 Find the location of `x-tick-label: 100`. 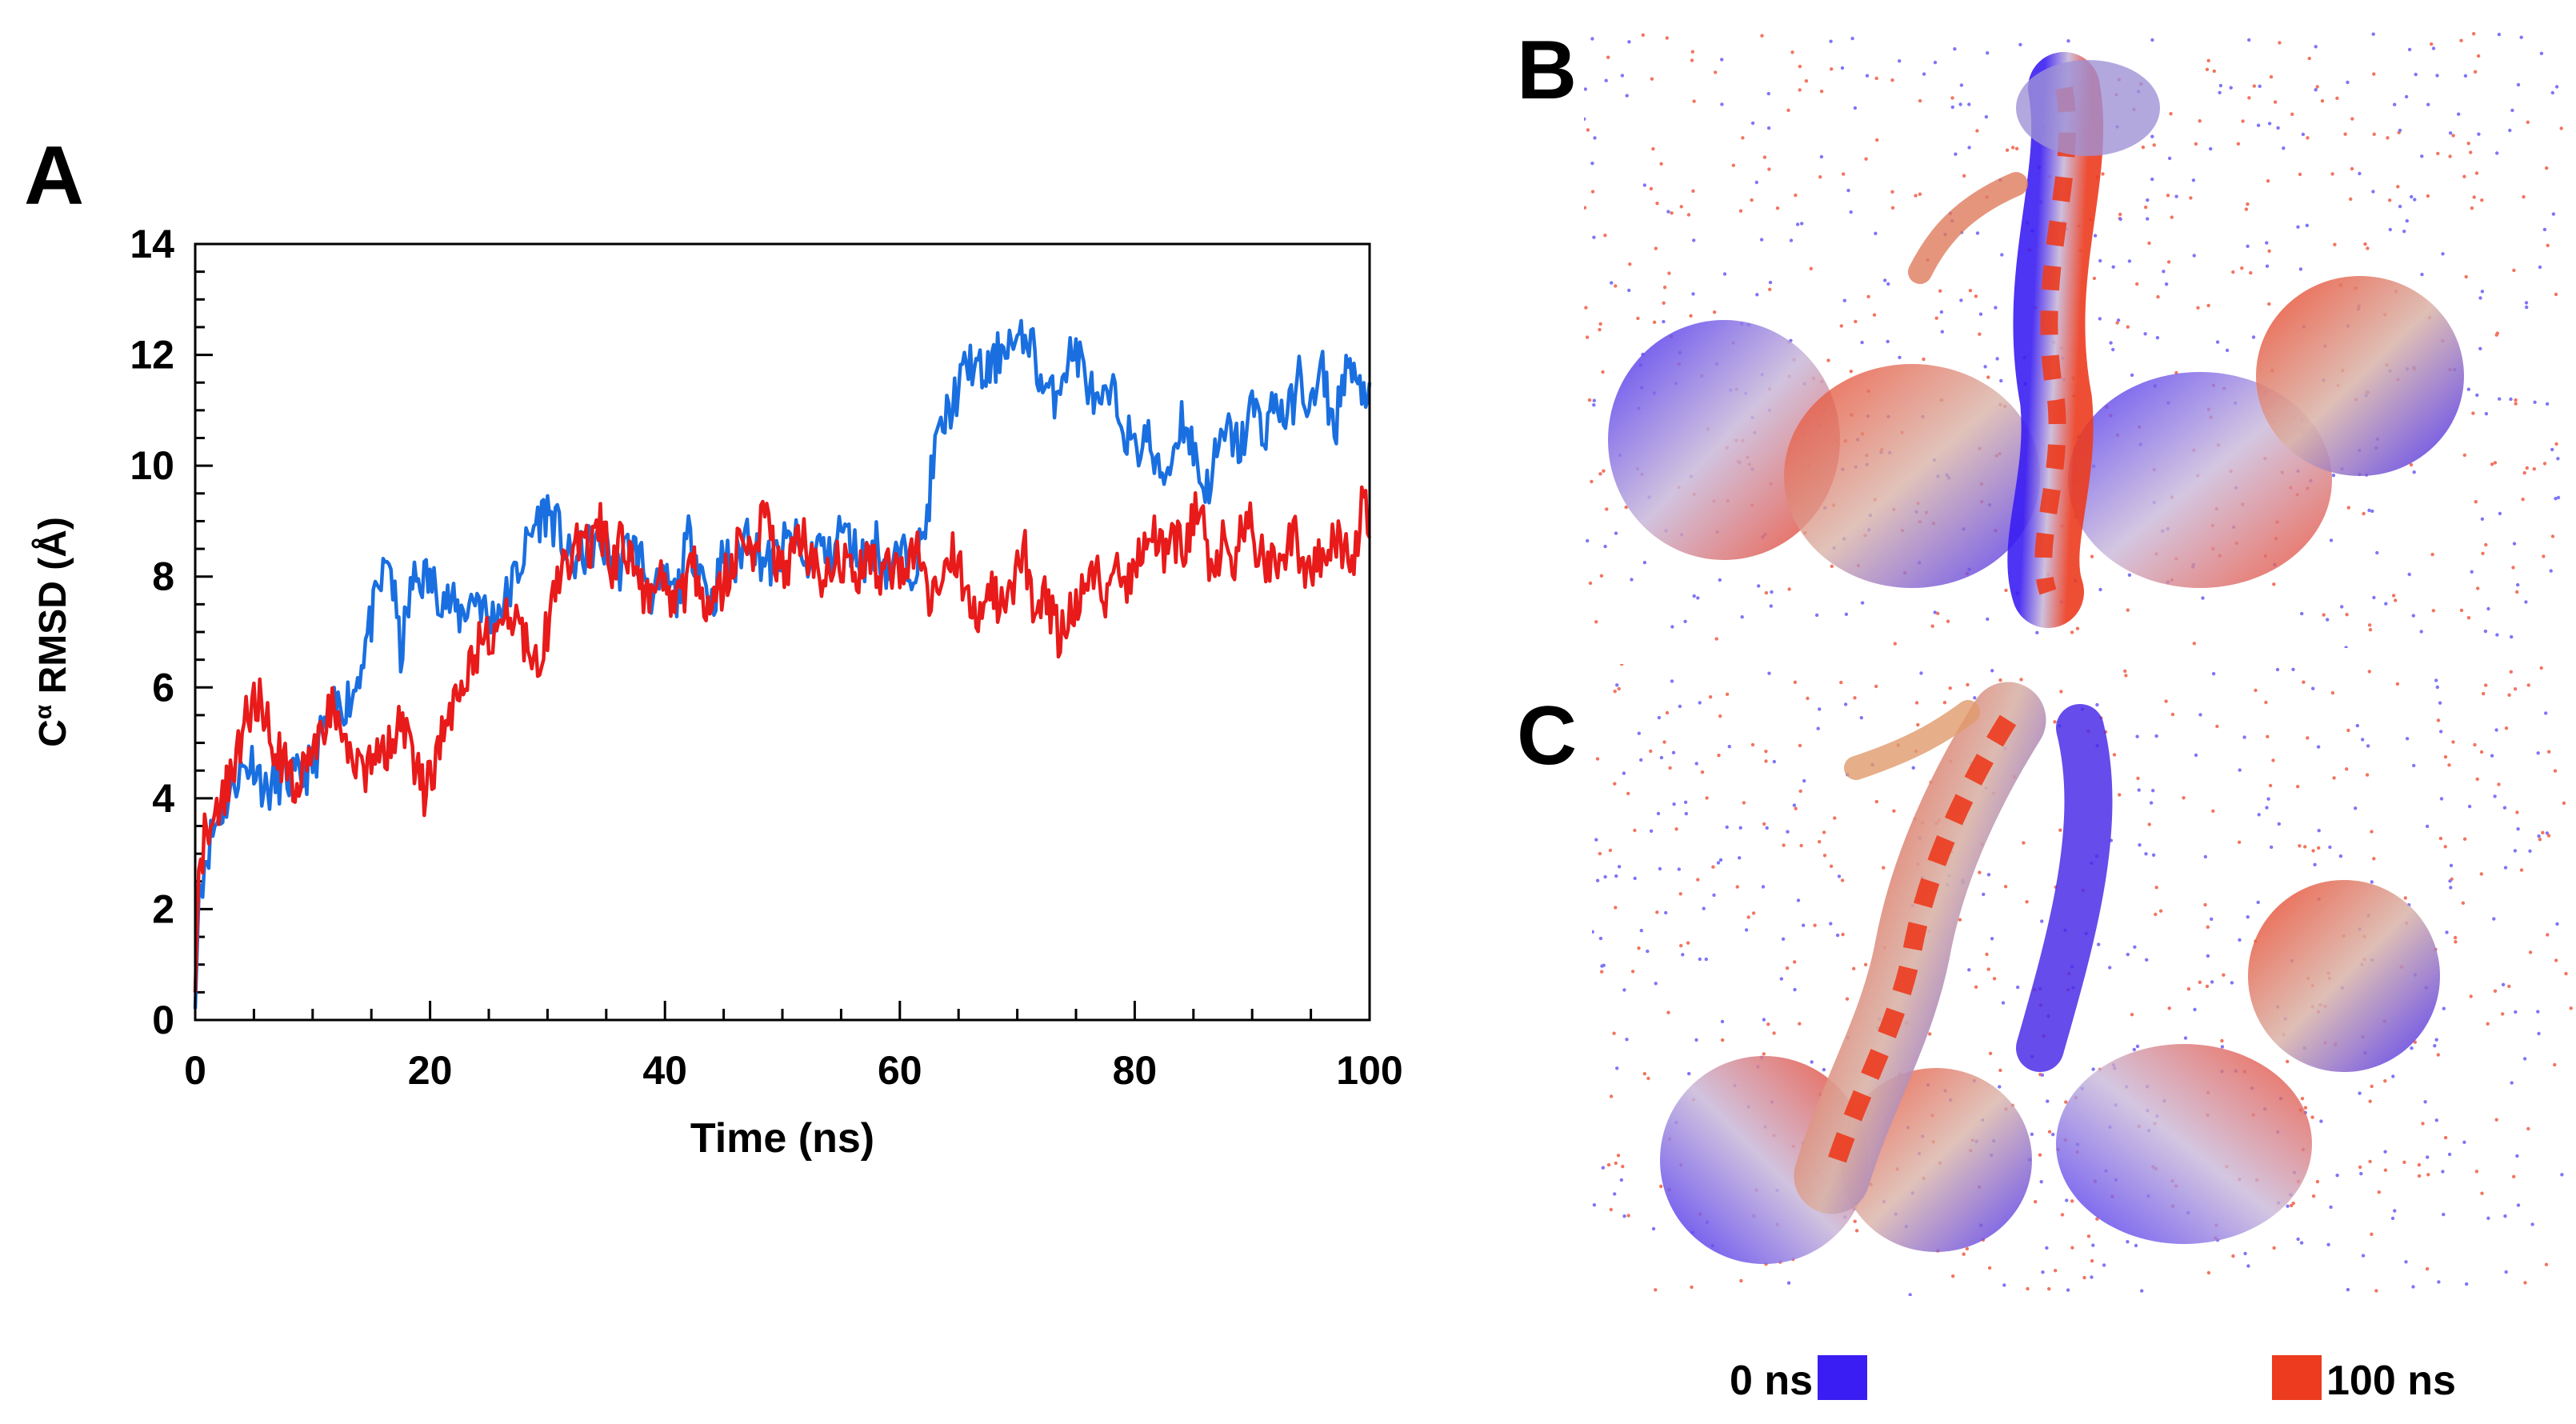

x-tick-label: 100 is located at coordinates (1369, 1070).